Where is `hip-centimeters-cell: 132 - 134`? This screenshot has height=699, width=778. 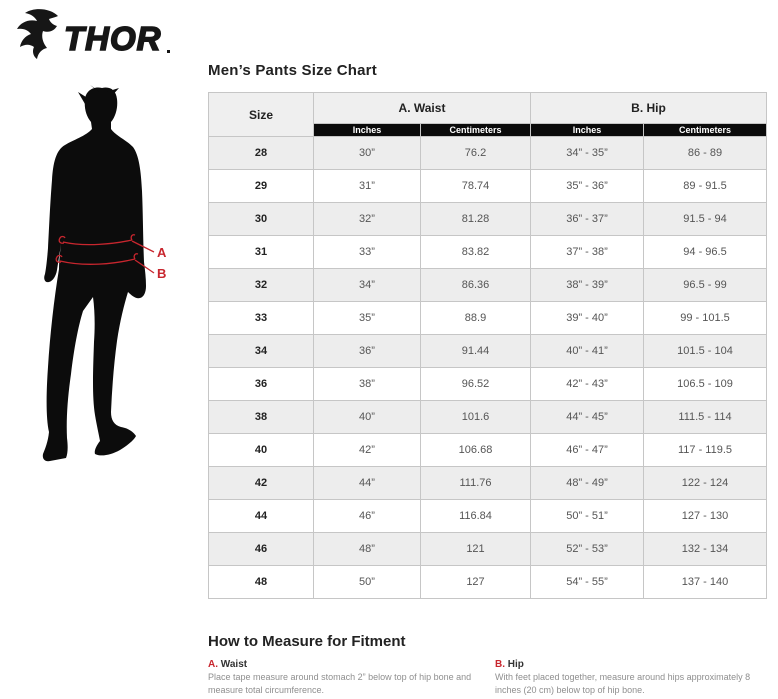
hip-centimeters-cell: 132 - 134 is located at coordinates (705, 549).